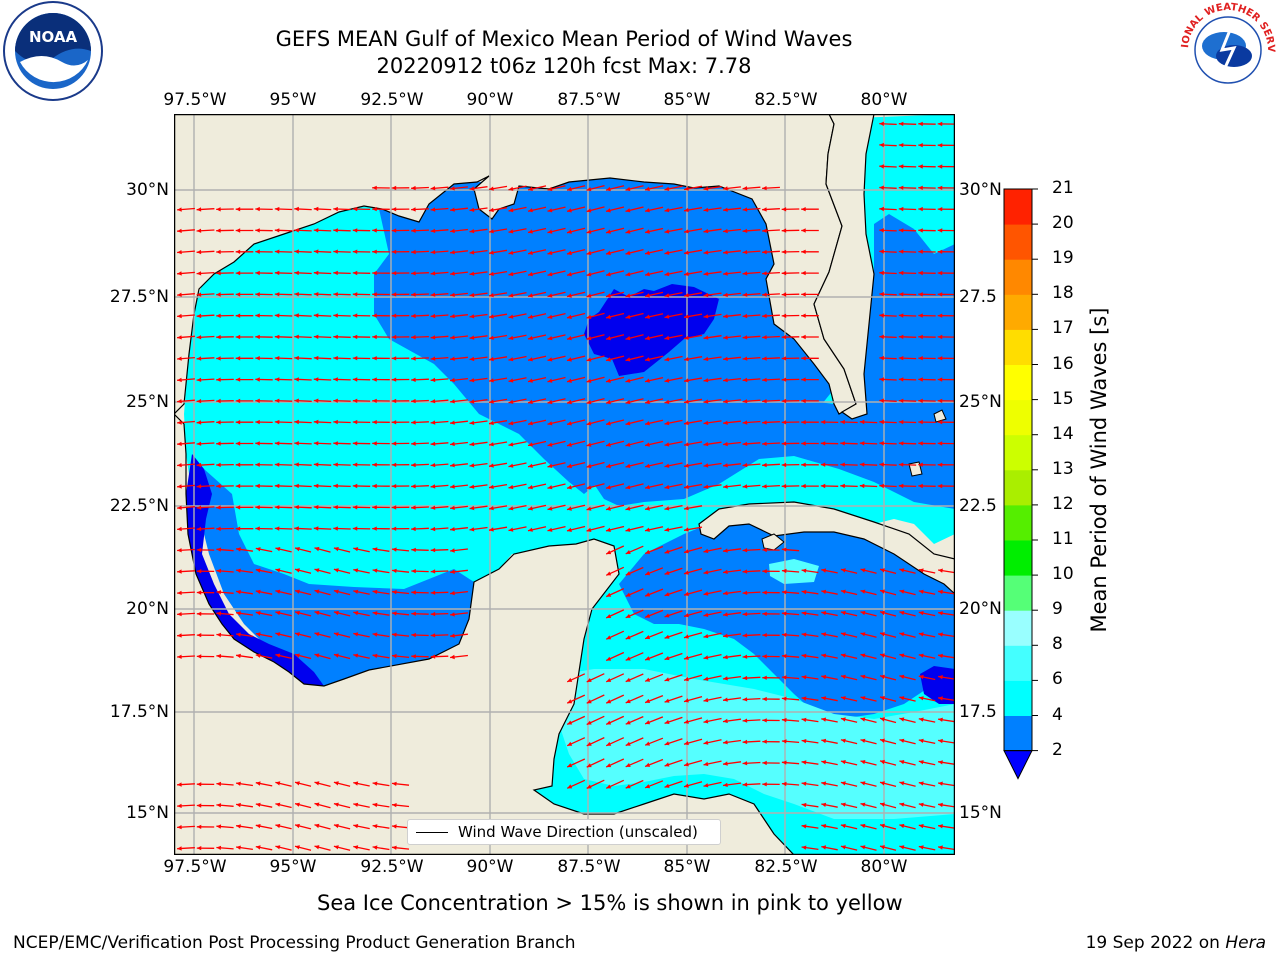 Image resolution: width=1280 pixels, height=960 pixels. Describe the element at coordinates (1099, 470) in the screenshot. I see `colorbar-label: Mean Period of Wind Waves [s]` at that location.